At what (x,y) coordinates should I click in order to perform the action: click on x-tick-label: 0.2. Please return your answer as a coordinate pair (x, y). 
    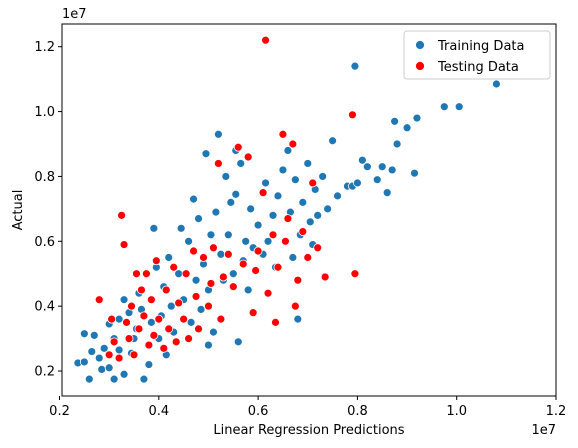
    Looking at the image, I should click on (59, 411).